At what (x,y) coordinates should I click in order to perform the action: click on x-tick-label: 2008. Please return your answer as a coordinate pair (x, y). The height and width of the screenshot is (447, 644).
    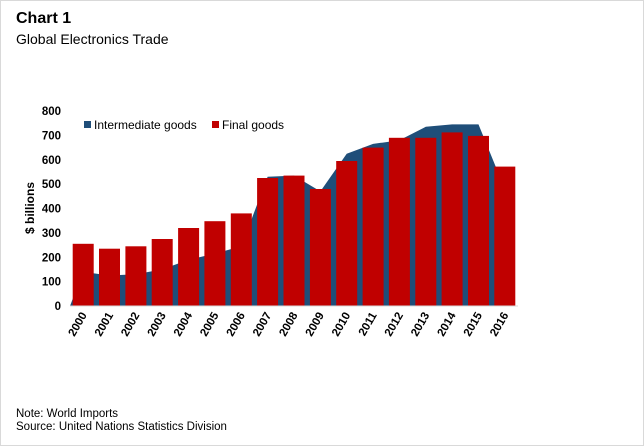
    Looking at the image, I should click on (288, 324).